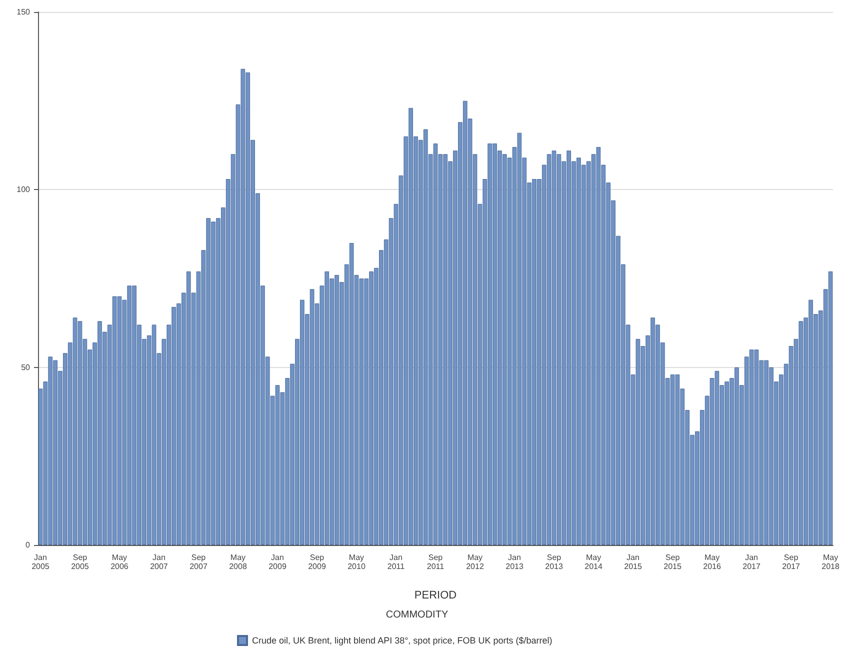  What do you see at coordinates (475, 562) in the screenshot?
I see `x-tick-label: May 2012` at bounding box center [475, 562].